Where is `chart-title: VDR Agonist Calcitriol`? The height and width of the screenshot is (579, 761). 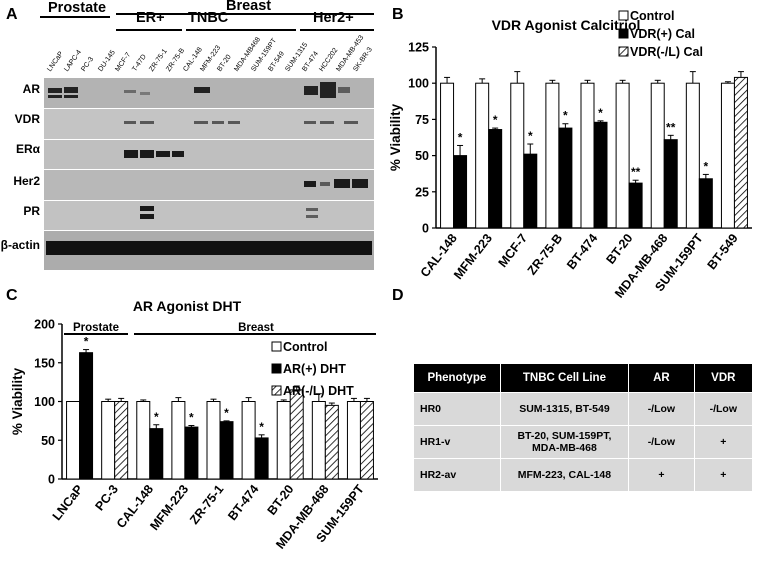 chart-title: VDR Agonist Calcitriol is located at coordinates (566, 25).